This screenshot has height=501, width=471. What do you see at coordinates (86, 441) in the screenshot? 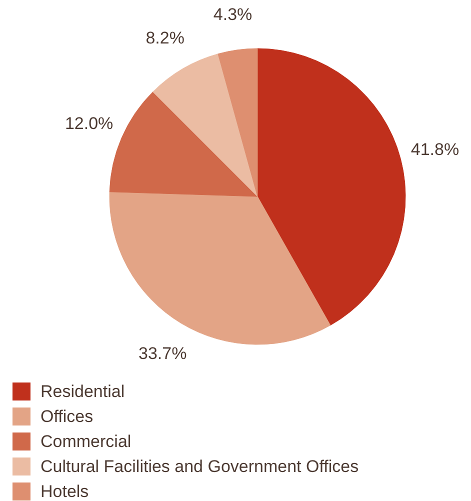
I see `legend-label: Commercial` at bounding box center [86, 441].